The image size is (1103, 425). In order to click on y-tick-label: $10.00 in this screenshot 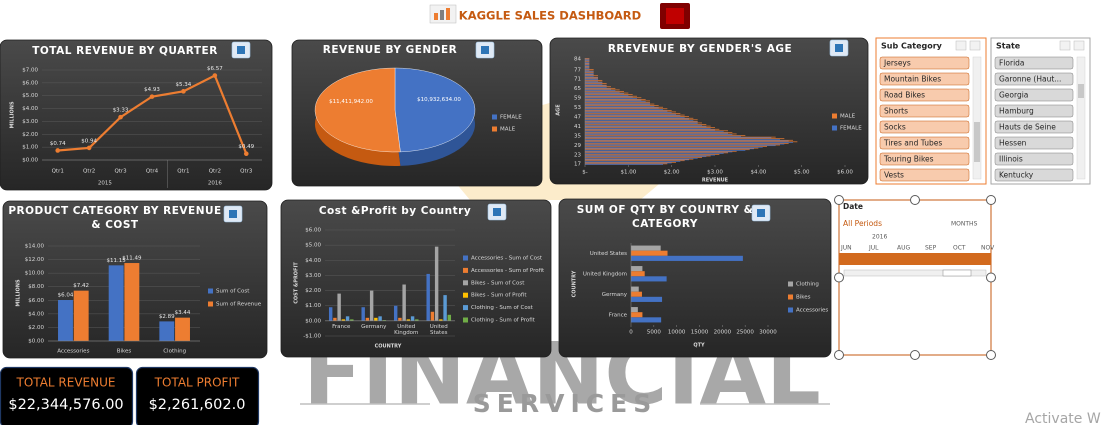, I will do `click(35, 274)`.